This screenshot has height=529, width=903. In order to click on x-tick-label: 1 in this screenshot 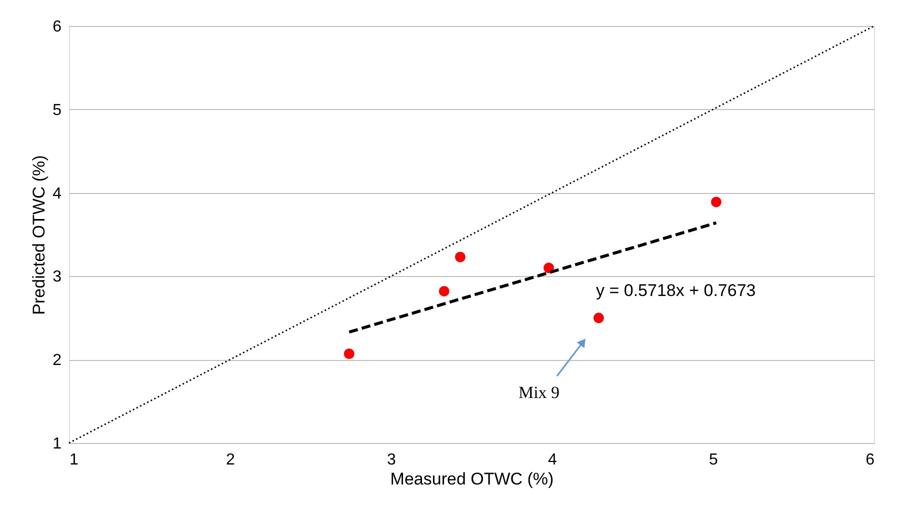, I will do `click(74, 460)`.